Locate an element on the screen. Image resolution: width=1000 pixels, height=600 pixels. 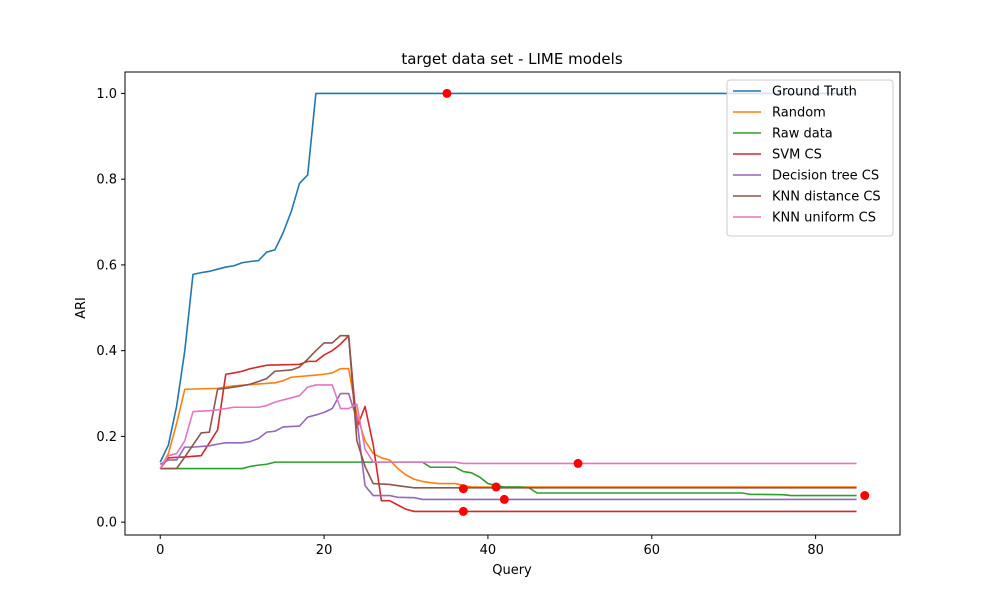
legend-label-3: SVM CS is located at coordinates (797, 155).